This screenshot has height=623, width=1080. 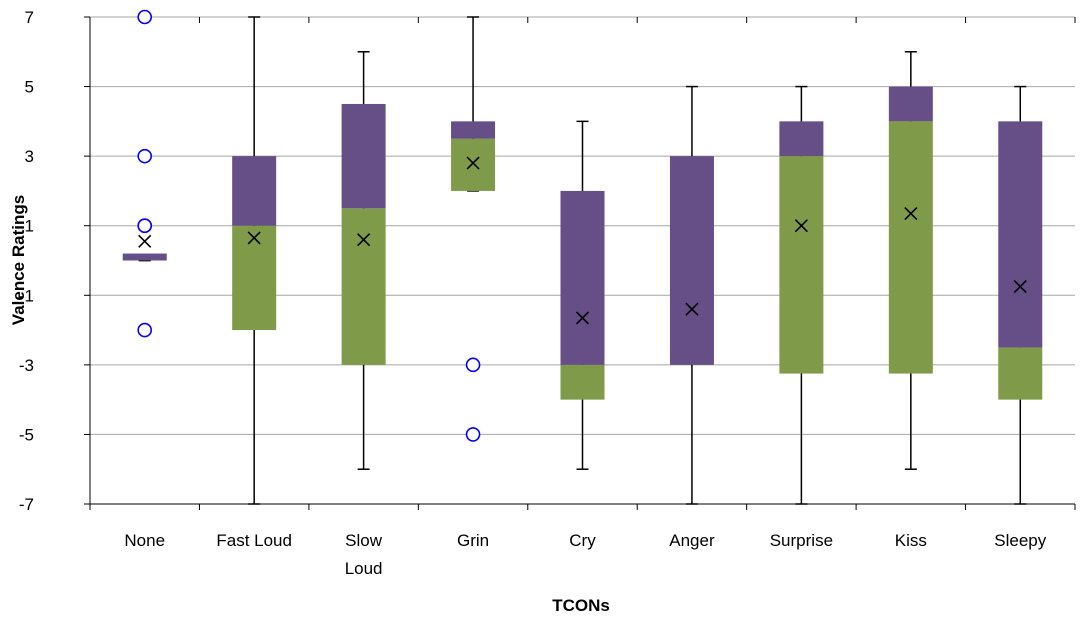 What do you see at coordinates (581, 605) in the screenshot?
I see `x-axis-title: TCONs` at bounding box center [581, 605].